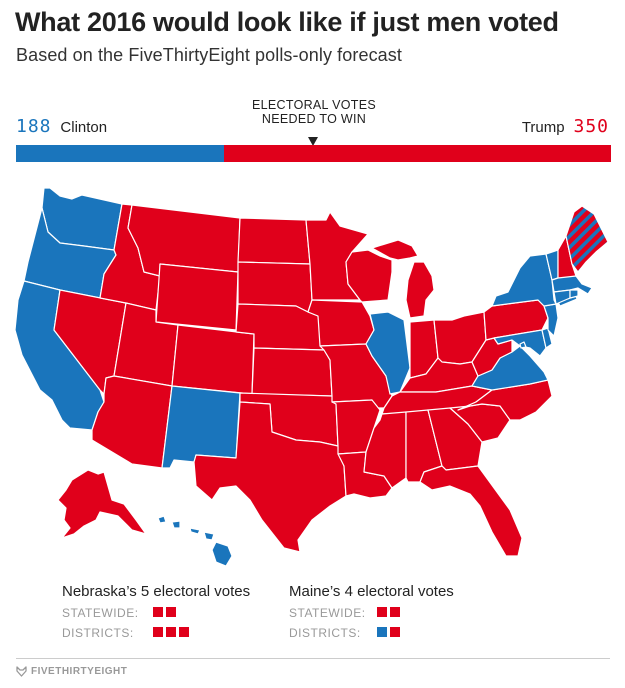 The width and height of the screenshot is (625, 688). I want to click on state-co, so click(213, 359).